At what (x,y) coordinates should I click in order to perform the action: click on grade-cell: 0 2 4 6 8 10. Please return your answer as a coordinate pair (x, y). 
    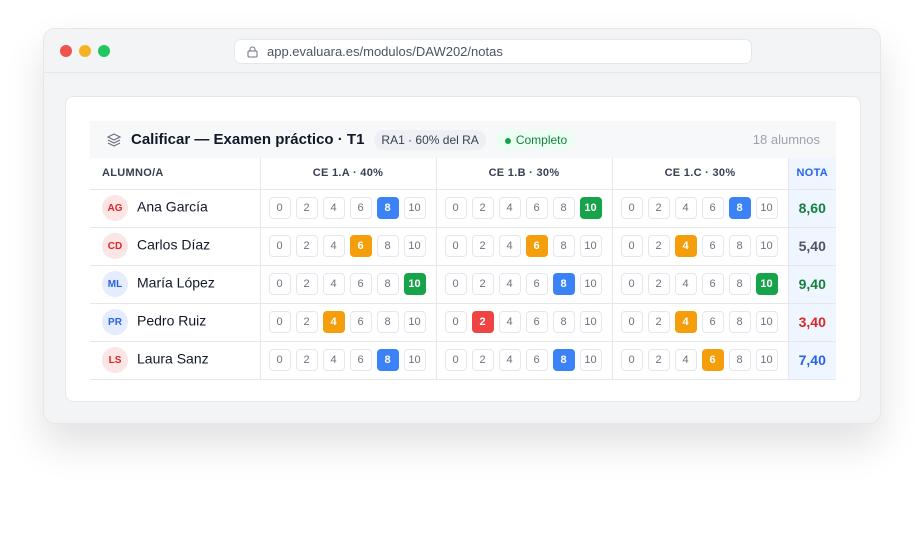
    Looking at the image, I should click on (700, 322).